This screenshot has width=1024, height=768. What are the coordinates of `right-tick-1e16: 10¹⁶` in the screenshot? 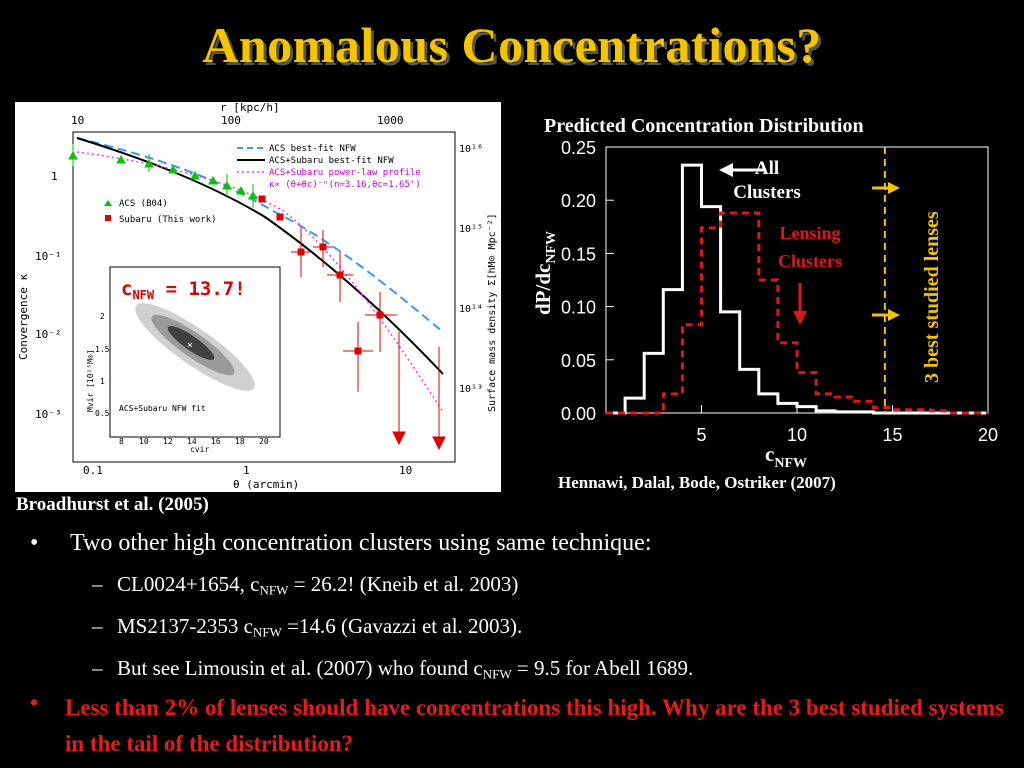 It's located at (471, 149).